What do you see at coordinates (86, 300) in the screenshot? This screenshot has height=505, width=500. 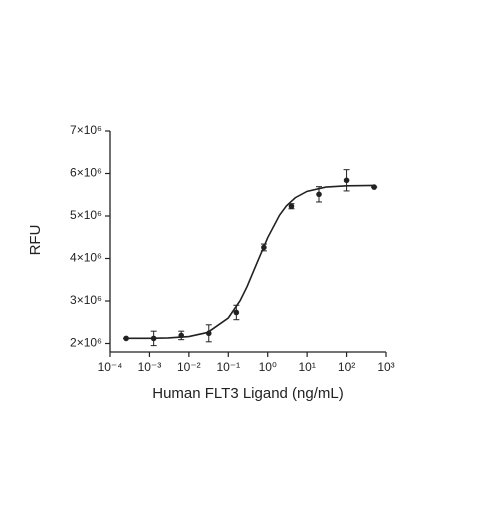 I see `y-tick-label: 3×10⁶` at bounding box center [86, 300].